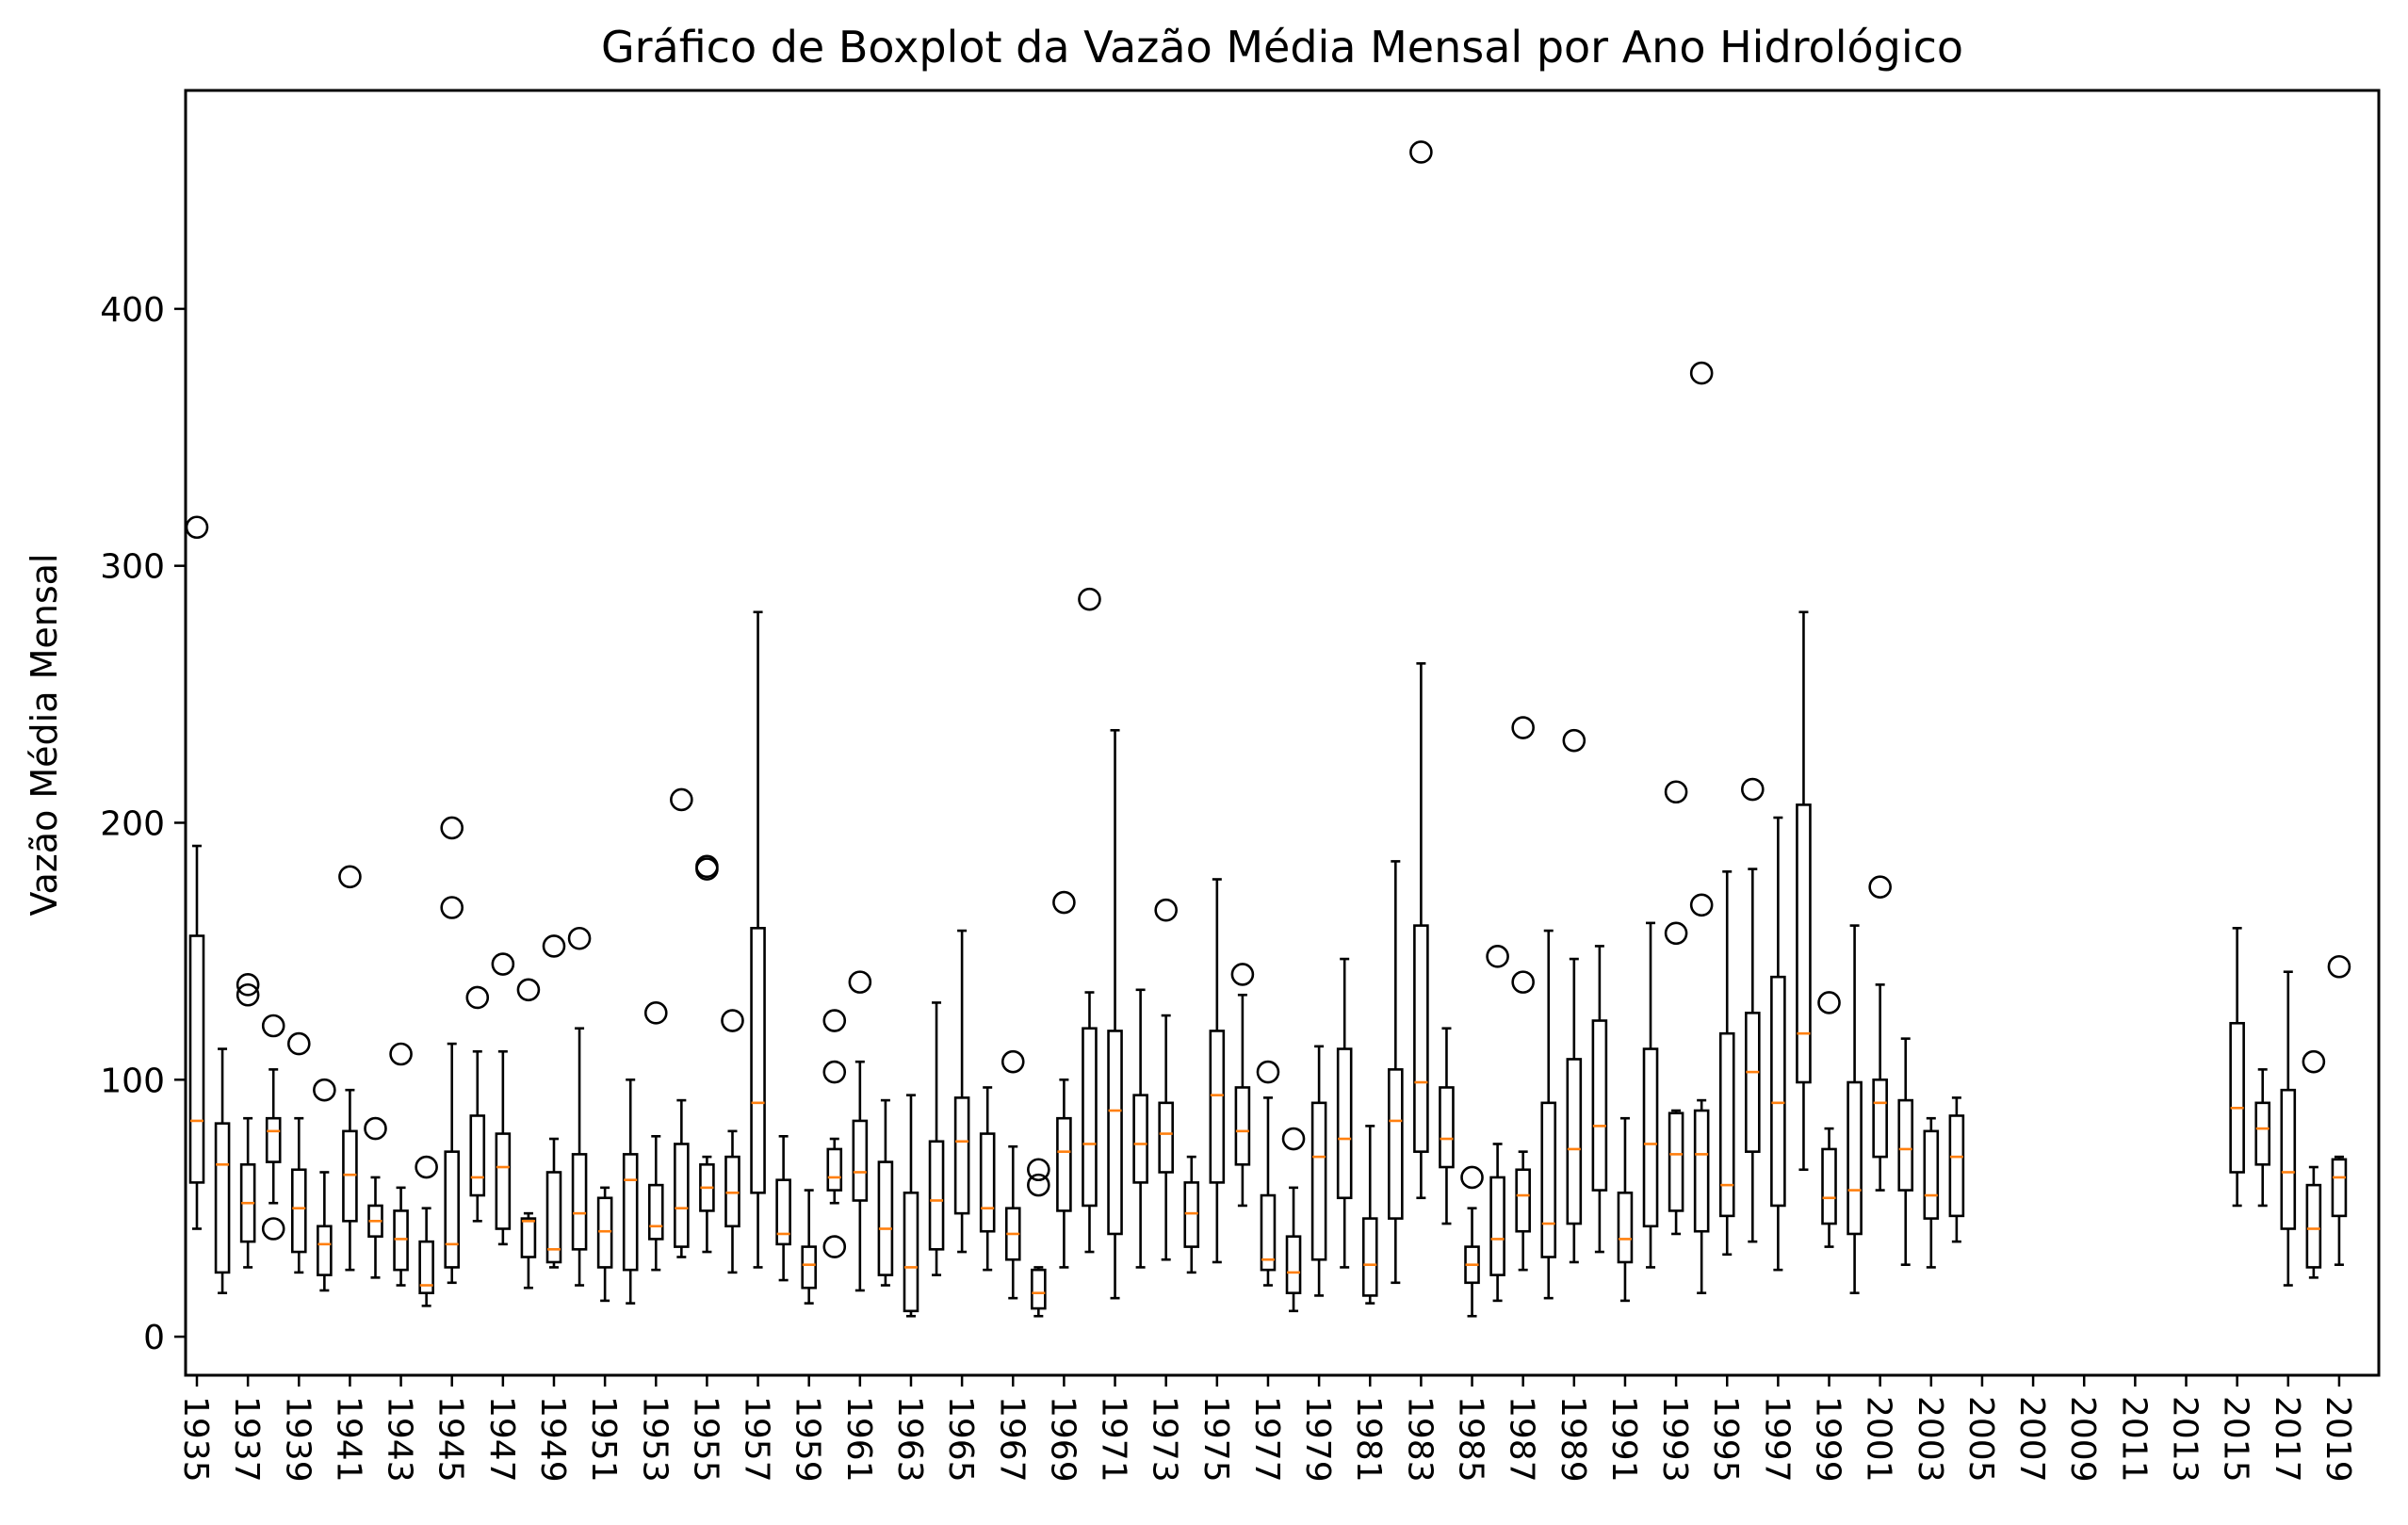  What do you see at coordinates (858, 1440) in the screenshot?
I see `x-tick-label: 1961` at bounding box center [858, 1440].